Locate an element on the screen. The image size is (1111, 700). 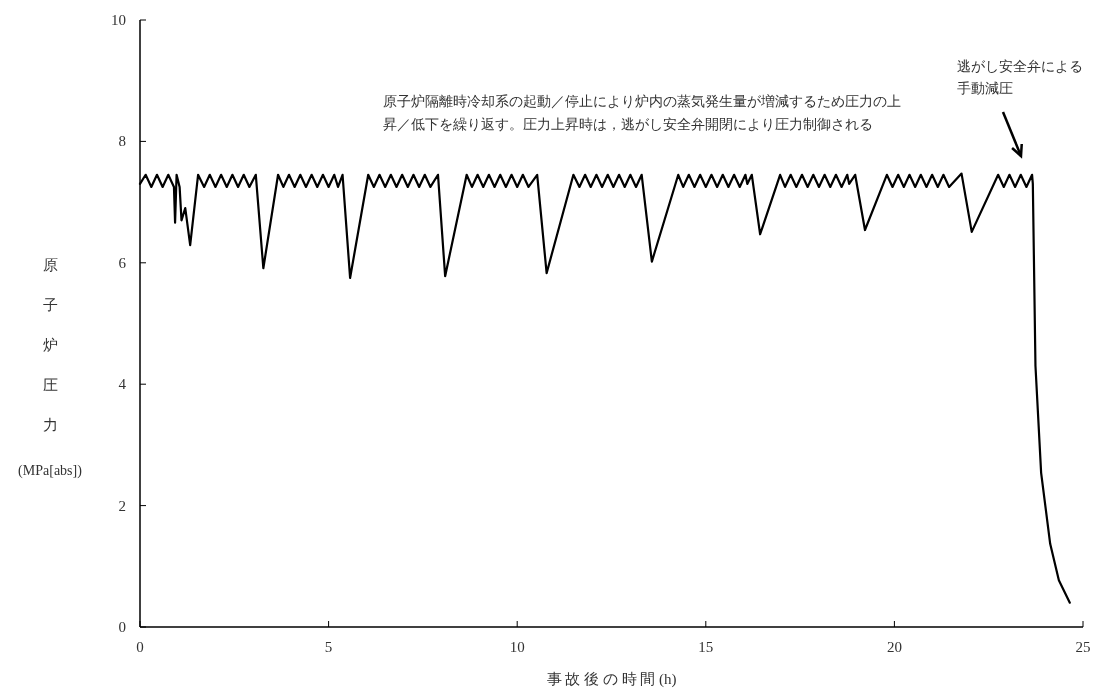
text: 原子炉圧力(MPa[abs]) is located at coordinates (50, 367).